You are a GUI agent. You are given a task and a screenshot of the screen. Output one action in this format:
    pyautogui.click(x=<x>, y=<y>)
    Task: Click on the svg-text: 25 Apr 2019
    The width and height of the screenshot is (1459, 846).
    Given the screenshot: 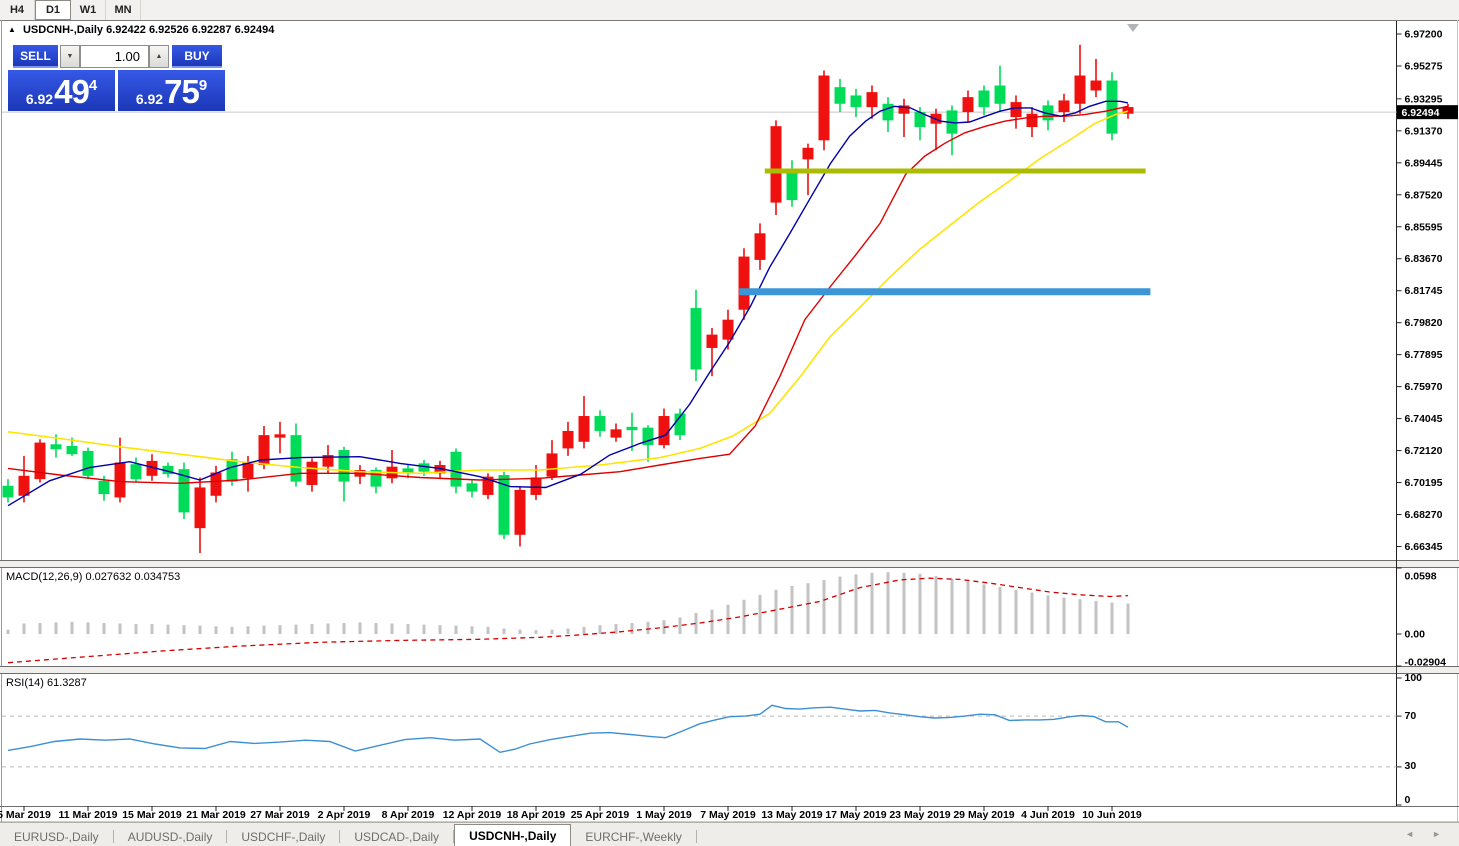 What is the action you would take?
    pyautogui.click(x=600, y=815)
    